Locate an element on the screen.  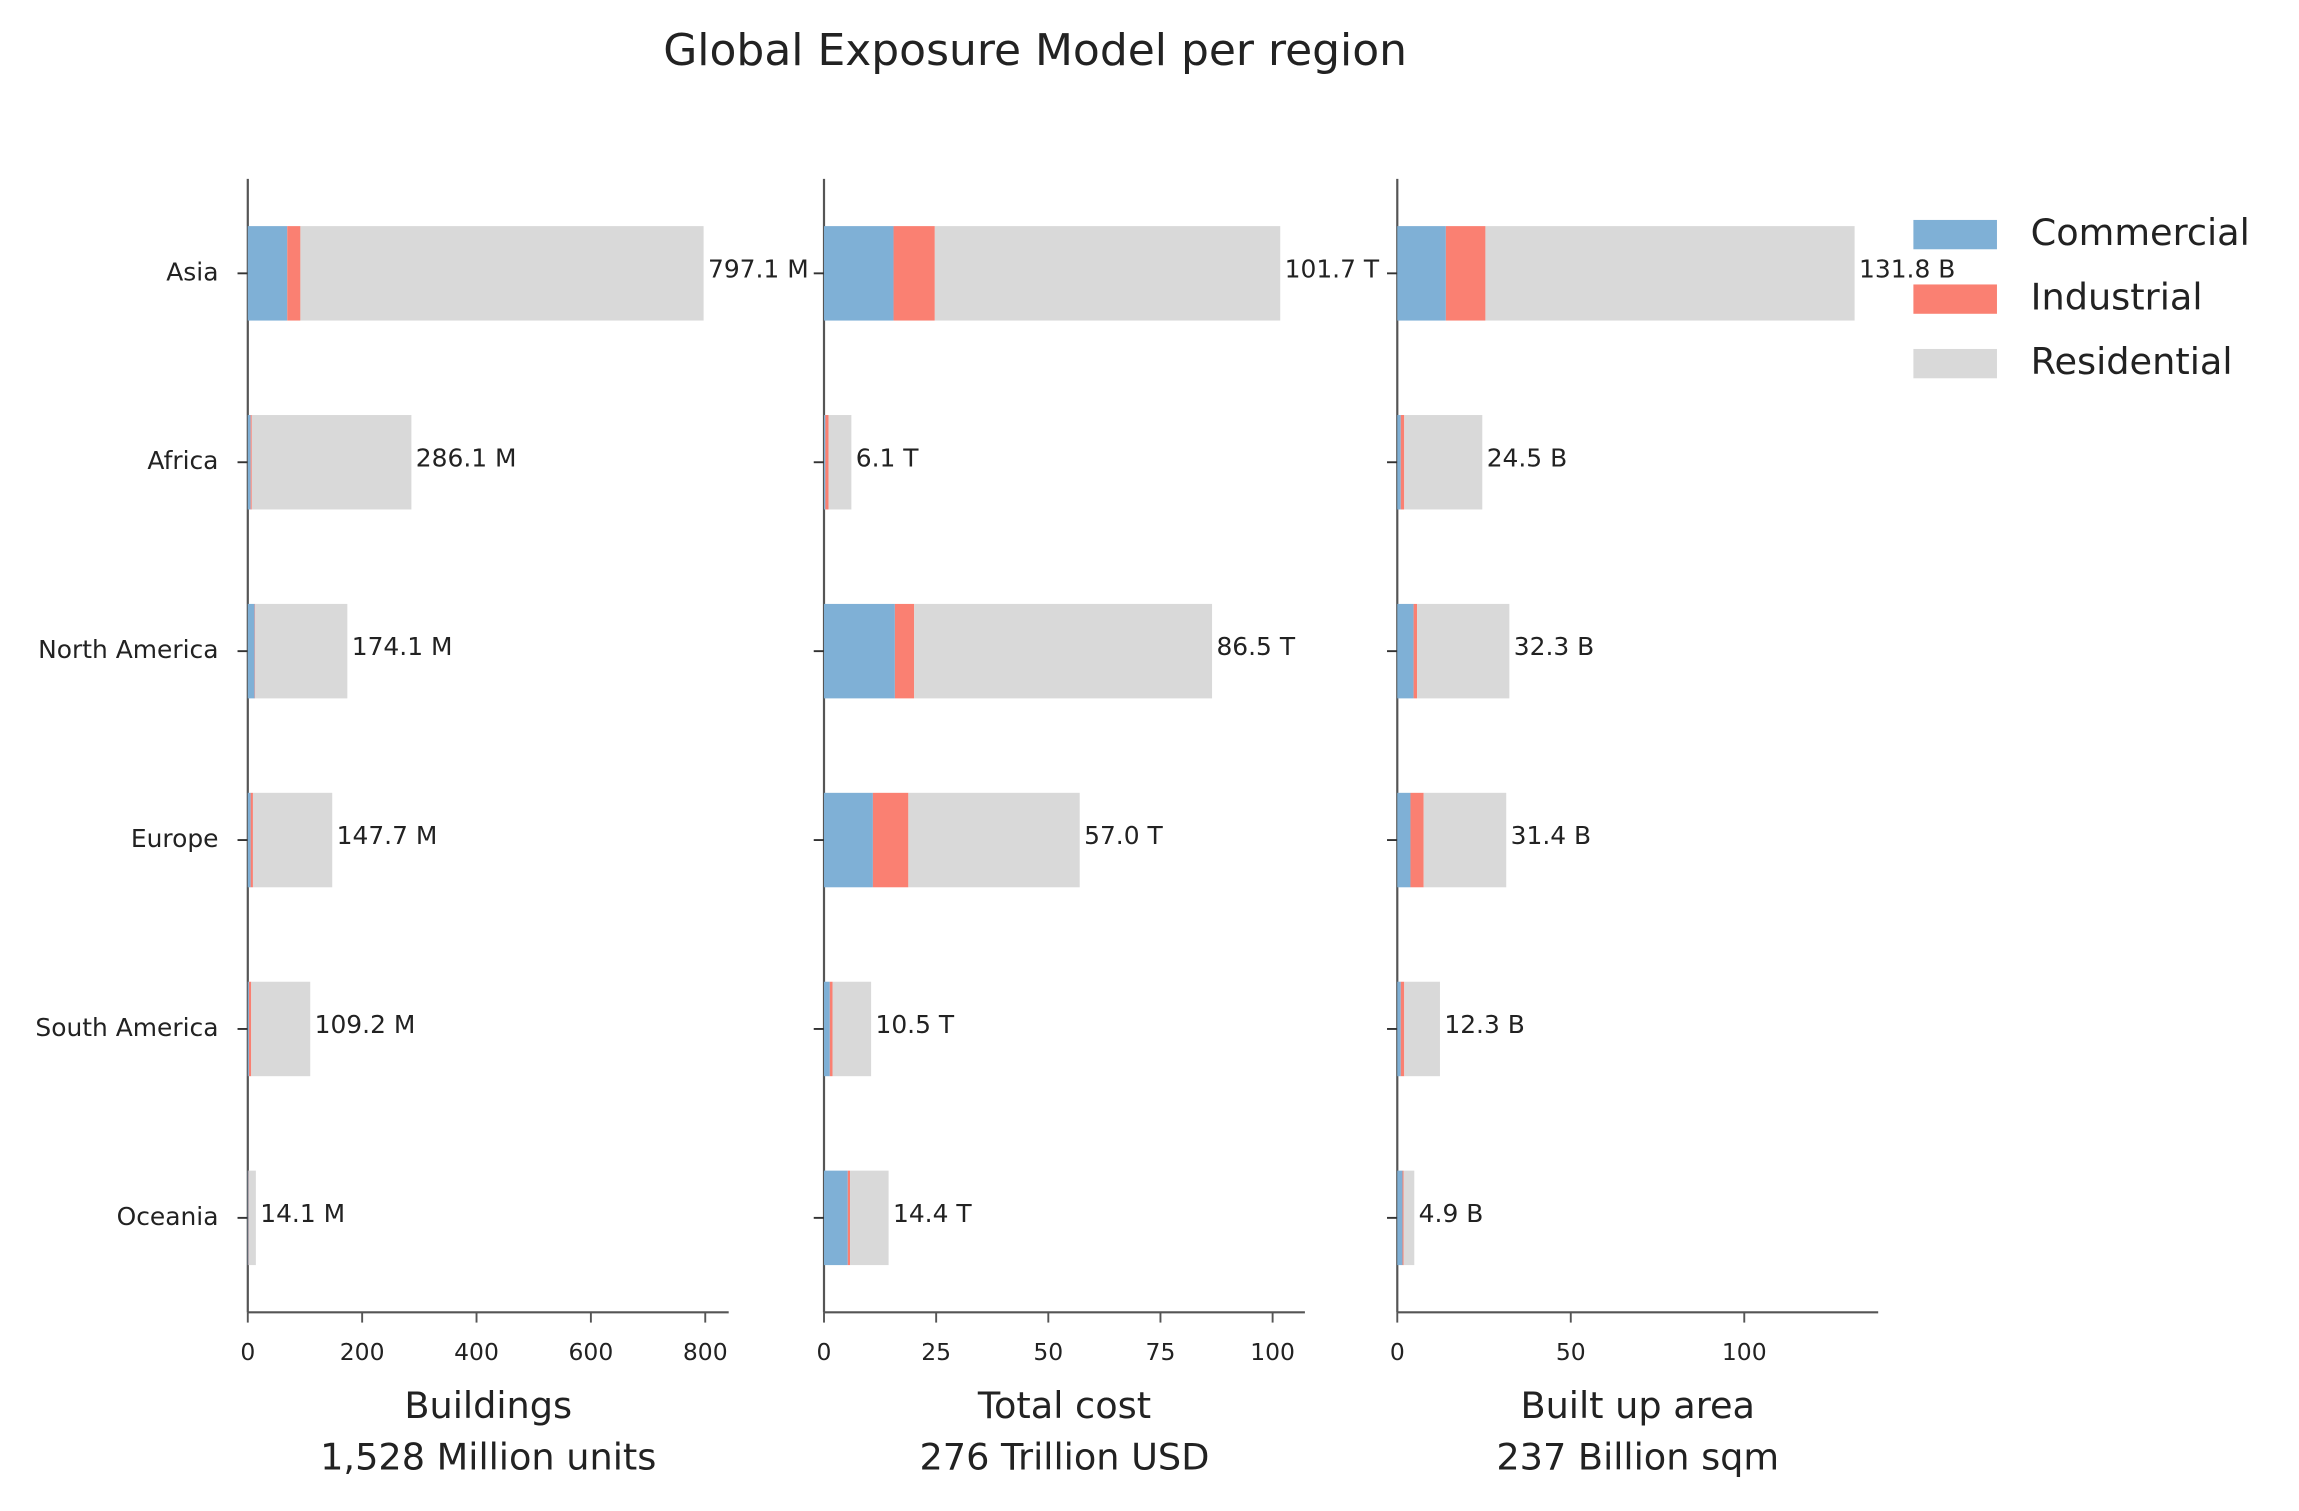
x-tick-label: 25 is located at coordinates (936, 1352).